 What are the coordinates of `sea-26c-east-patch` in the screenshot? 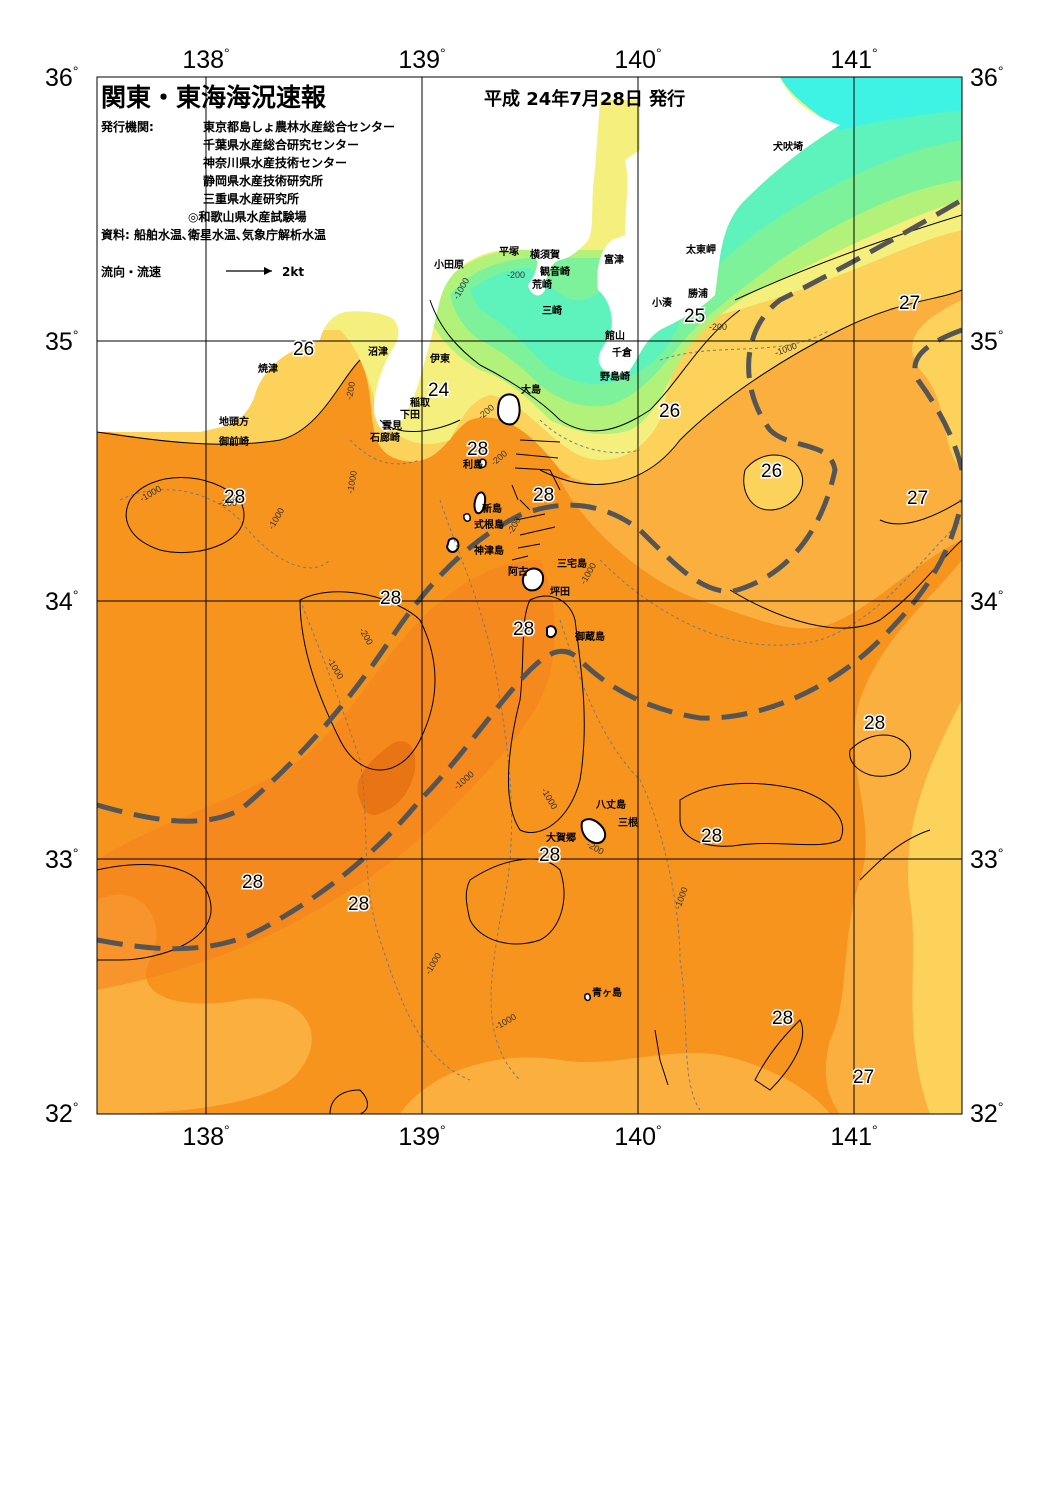 It's located at (773, 482).